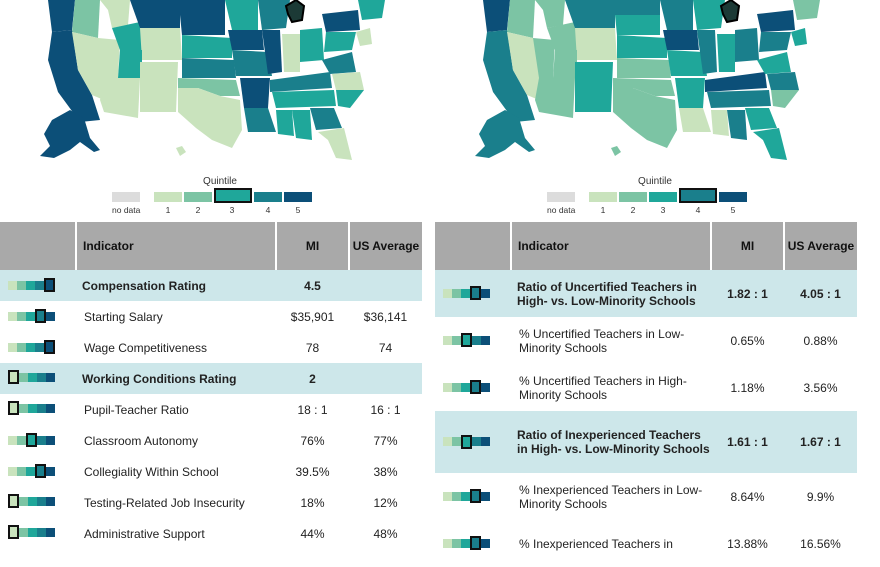  Describe the element at coordinates (747, 387) in the screenshot. I see `mi-value: 1.18%` at that location.